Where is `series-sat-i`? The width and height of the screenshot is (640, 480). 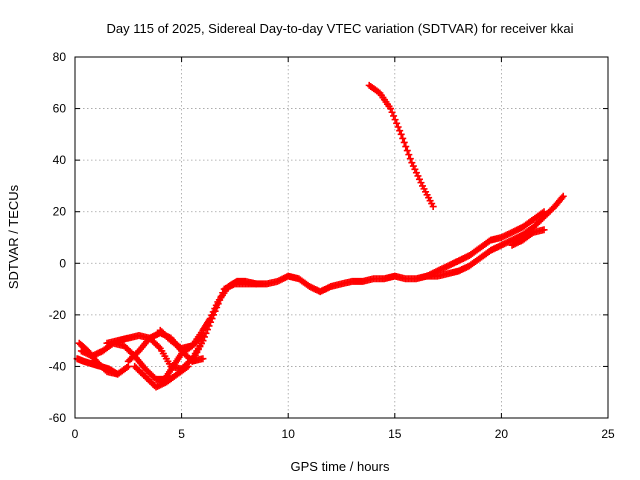 series-sat-i is located at coordinates (231, 303).